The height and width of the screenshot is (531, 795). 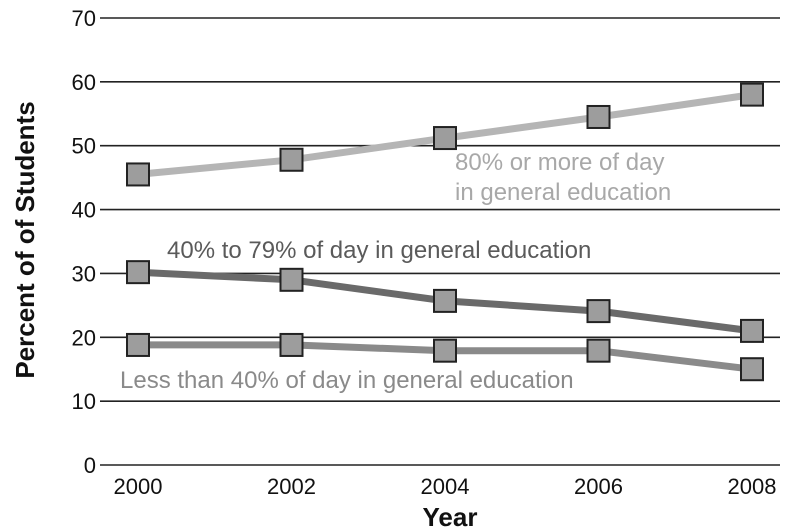 I want to click on x-axis-title: Year, so click(x=450, y=516).